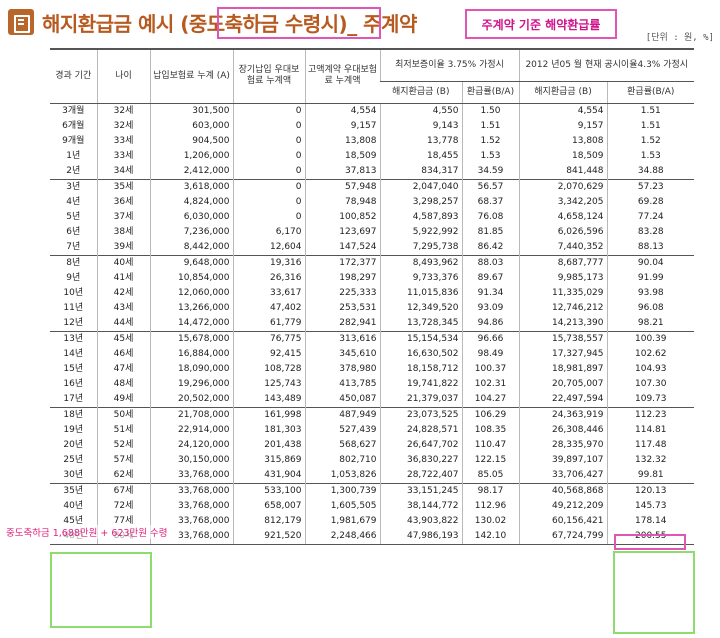 The height and width of the screenshot is (638, 720). What do you see at coordinates (650, 354) in the screenshot?
I see `row-current-rate: 102.62` at bounding box center [650, 354].